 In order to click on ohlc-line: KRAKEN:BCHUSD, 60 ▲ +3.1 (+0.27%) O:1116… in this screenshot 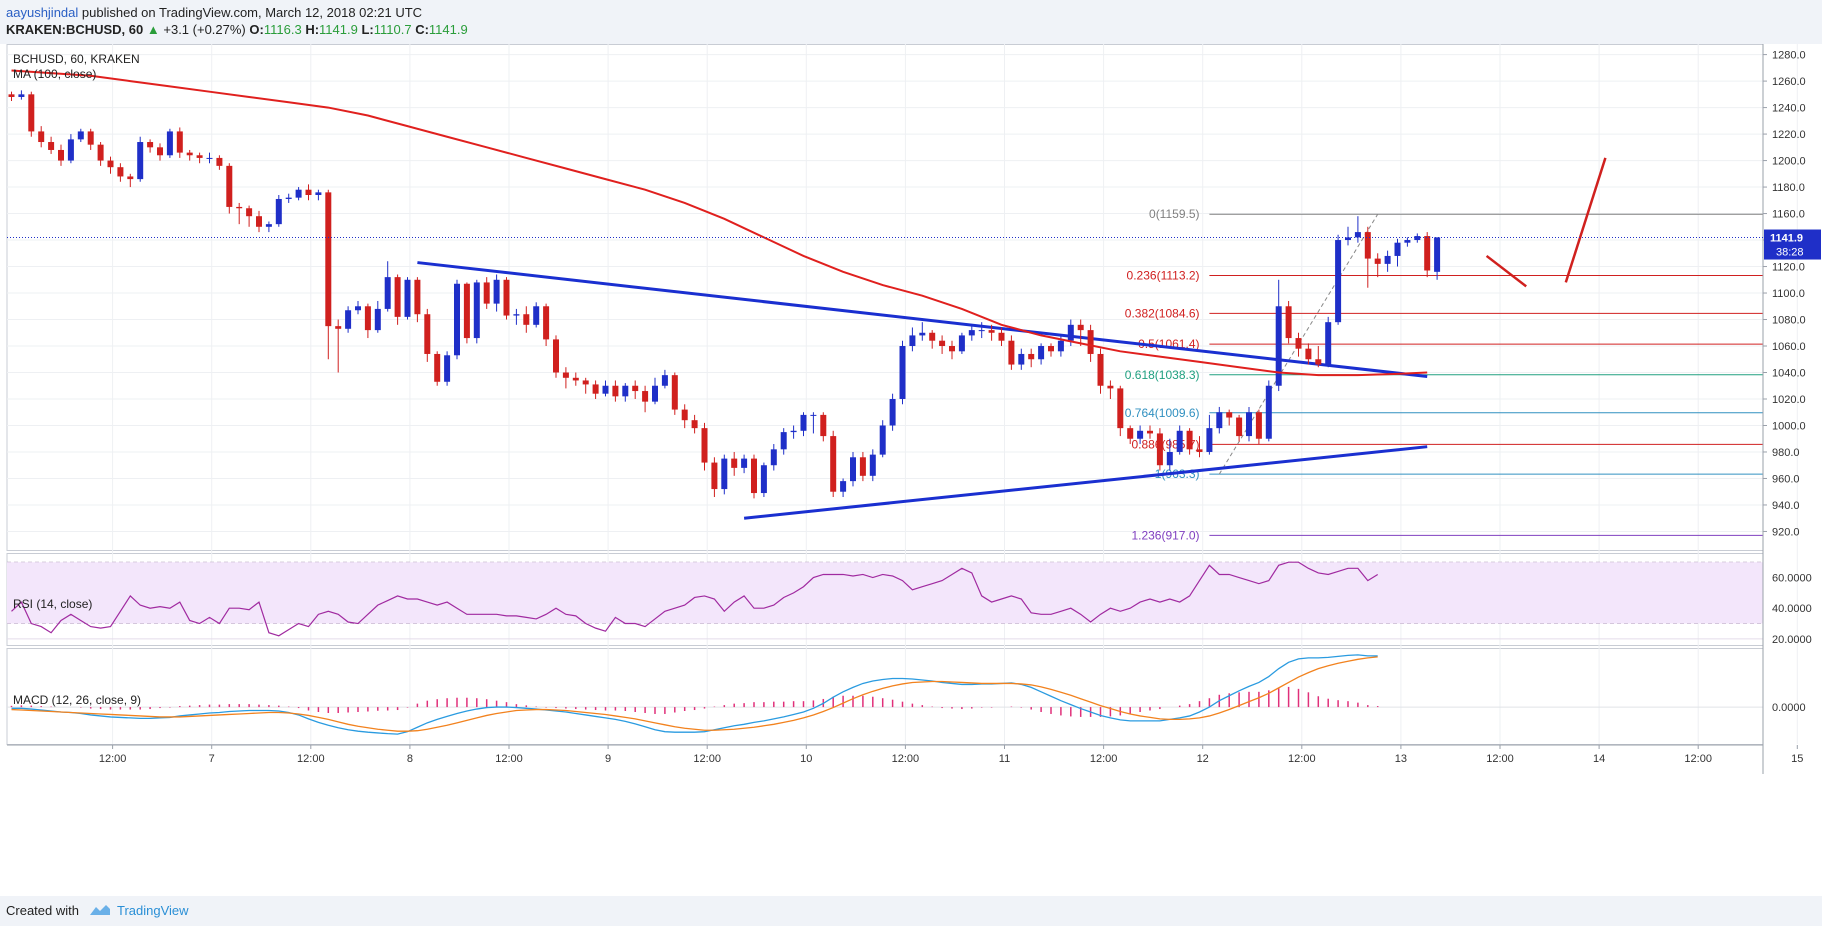, I will do `click(237, 29)`.